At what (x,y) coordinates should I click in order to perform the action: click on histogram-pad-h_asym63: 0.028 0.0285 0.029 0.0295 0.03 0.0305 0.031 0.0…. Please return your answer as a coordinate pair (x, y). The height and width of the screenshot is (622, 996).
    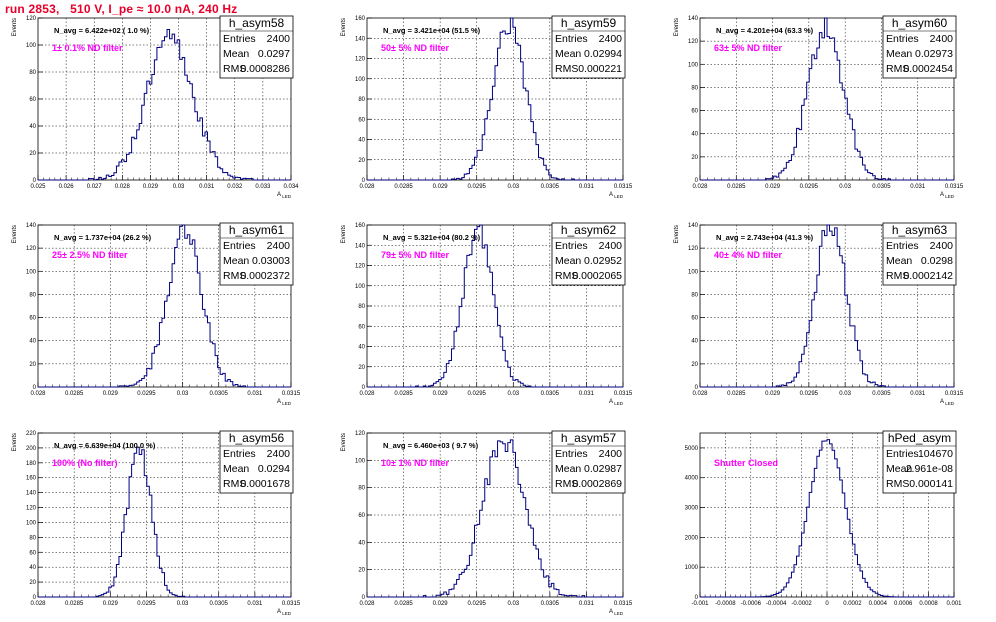
    Looking at the image, I should click on (819, 314).